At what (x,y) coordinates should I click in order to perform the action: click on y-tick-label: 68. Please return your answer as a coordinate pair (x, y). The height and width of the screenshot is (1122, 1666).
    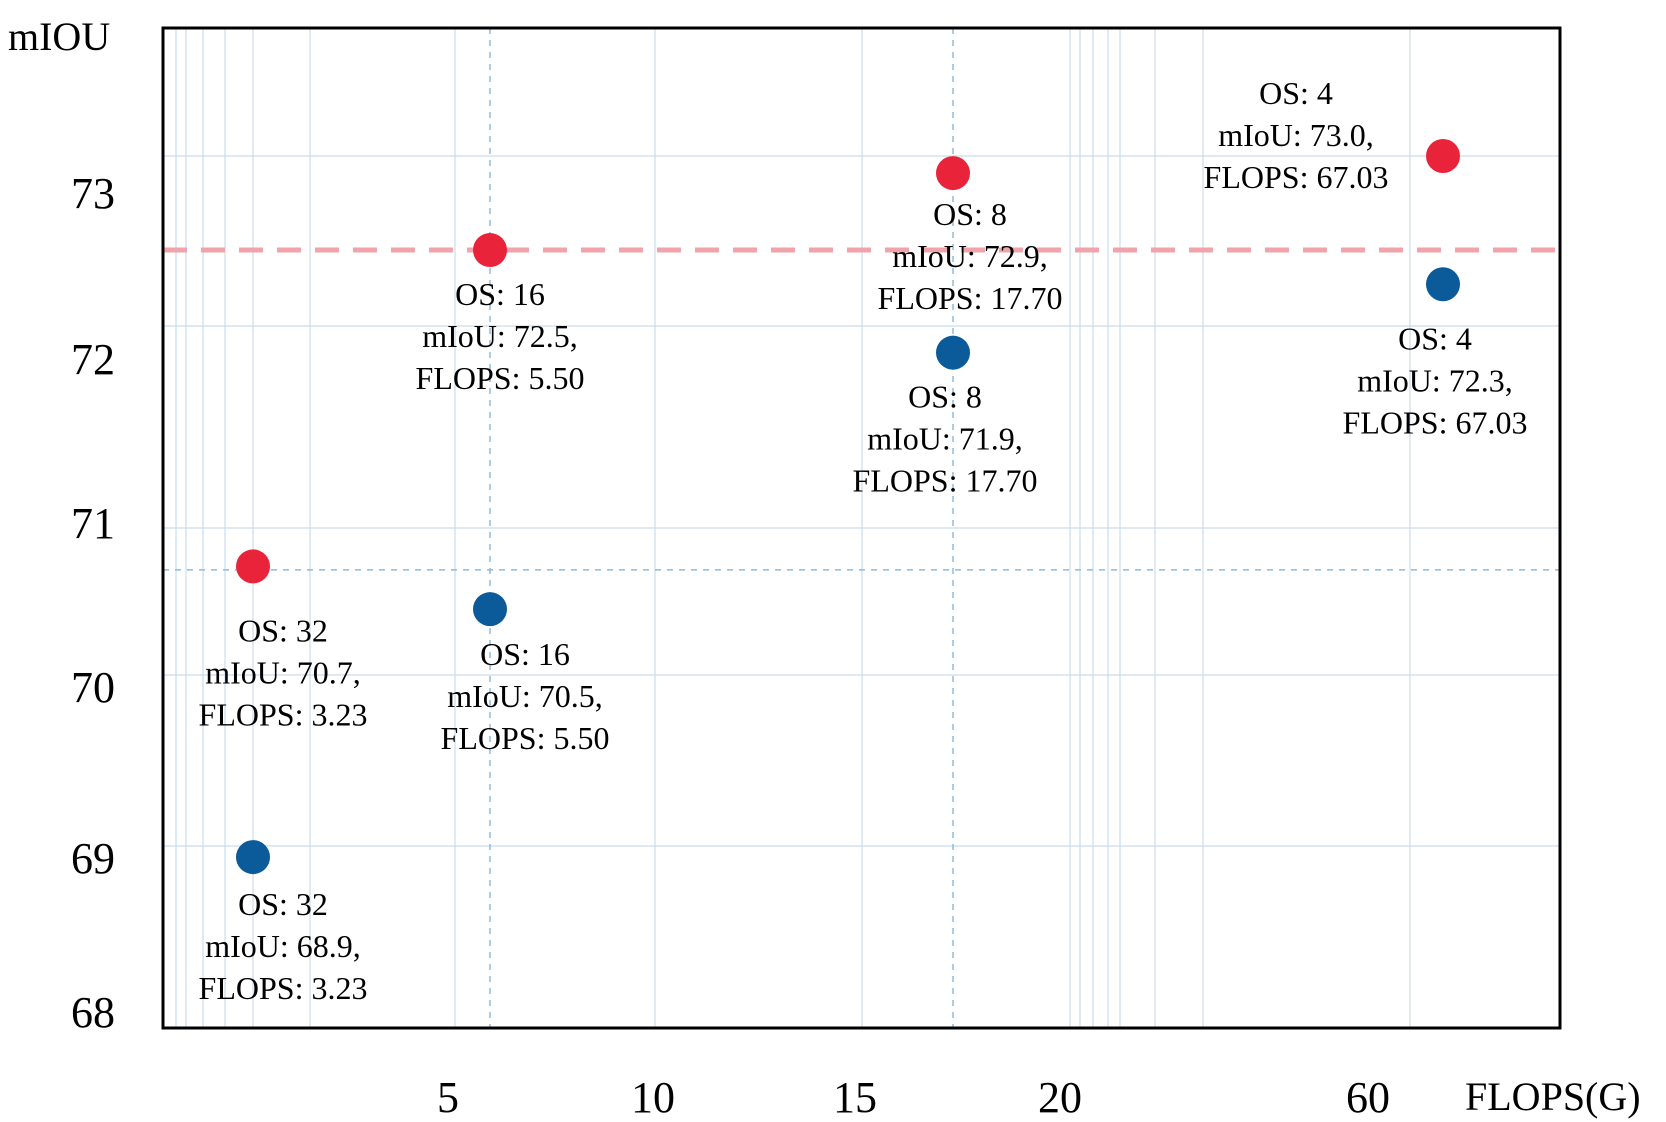
    Looking at the image, I should click on (93, 1012).